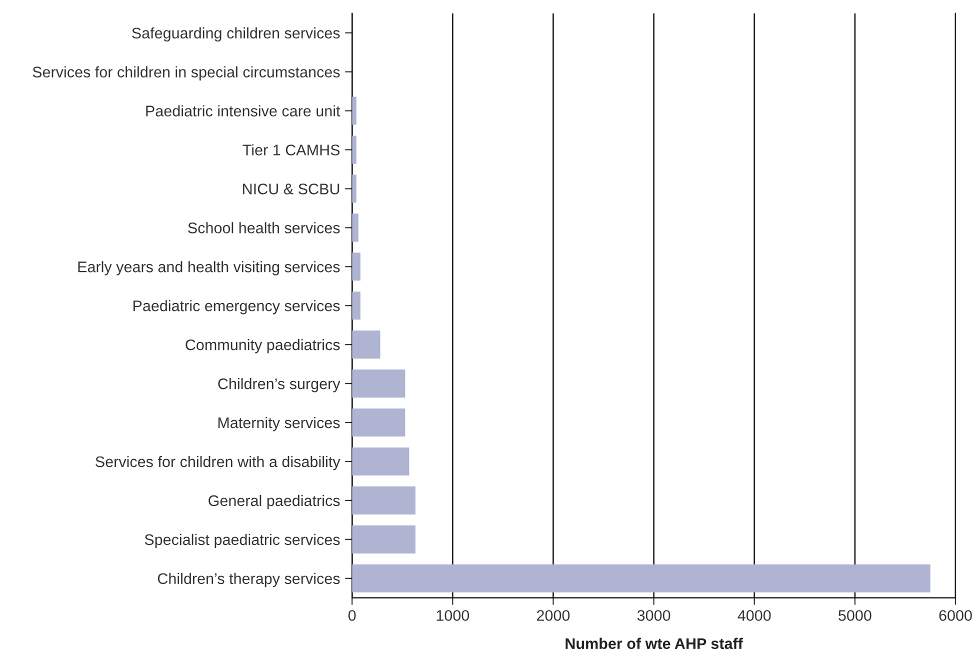 The width and height of the screenshot is (978, 668). Describe the element at coordinates (243, 110) in the screenshot. I see `y-tick-label: Paediatric intensive care unit` at that location.